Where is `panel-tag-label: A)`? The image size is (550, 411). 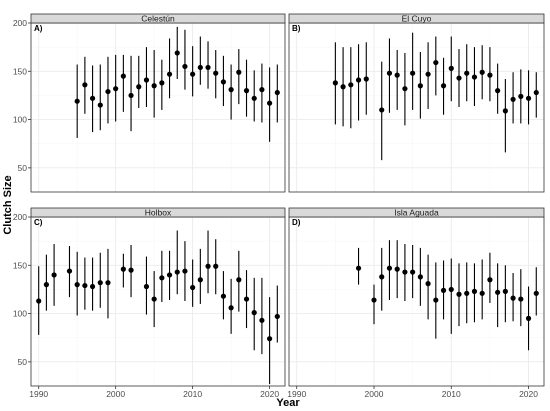 panel-tag-label: A) is located at coordinates (38, 28).